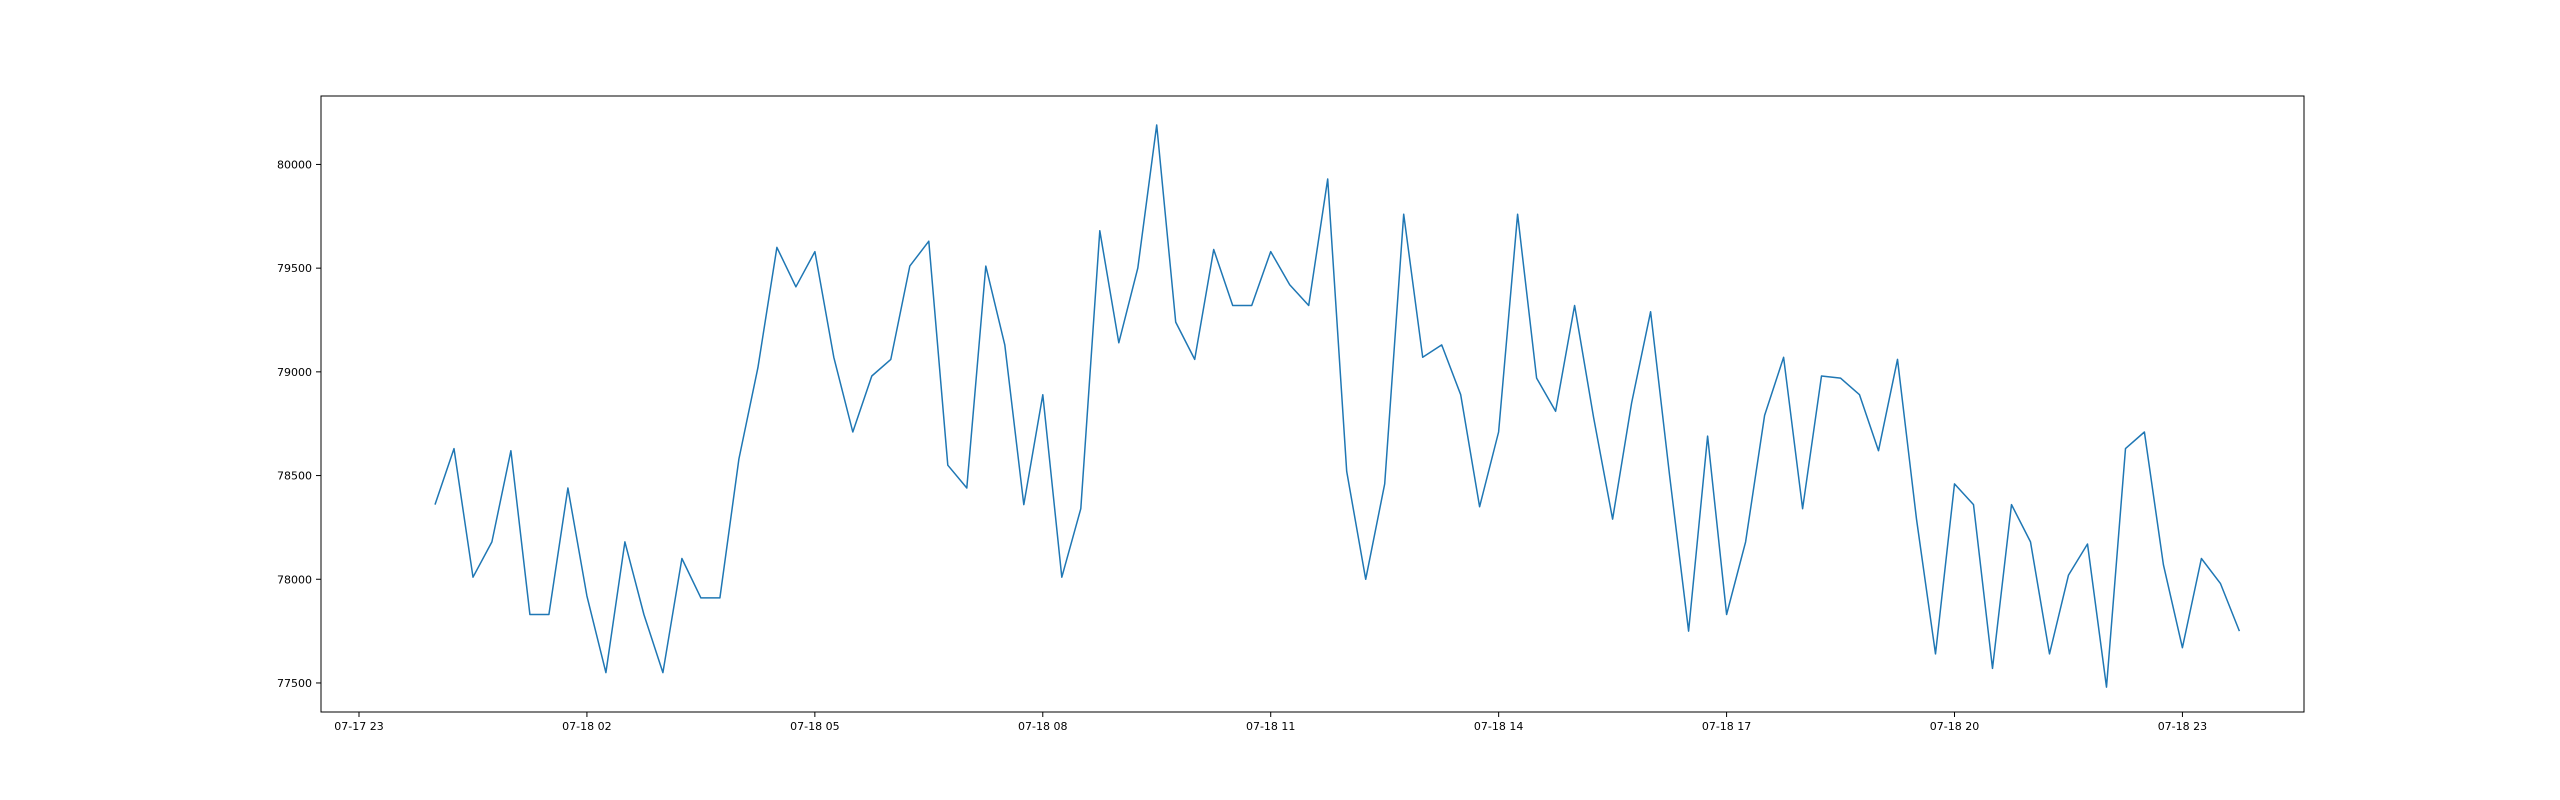  What do you see at coordinates (2182, 726) in the screenshot?
I see `x-tick-label: 07-18 23` at bounding box center [2182, 726].